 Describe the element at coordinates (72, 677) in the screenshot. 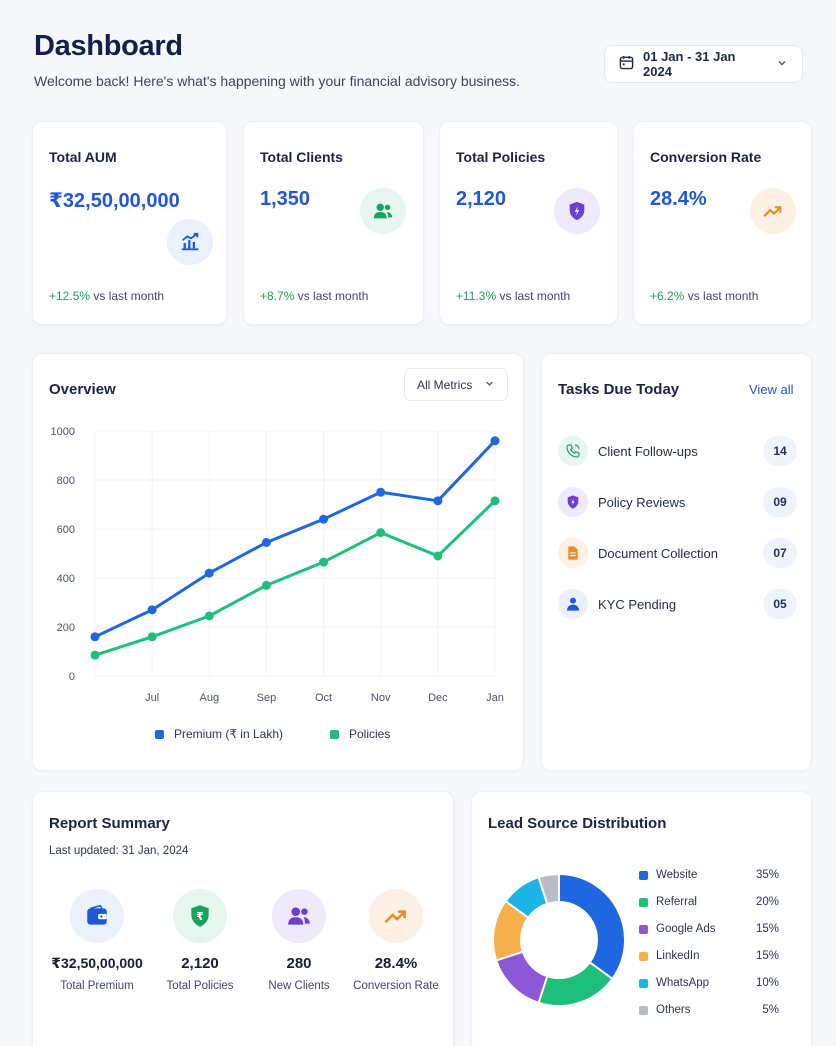

I see `y-tick-label: 0` at that location.